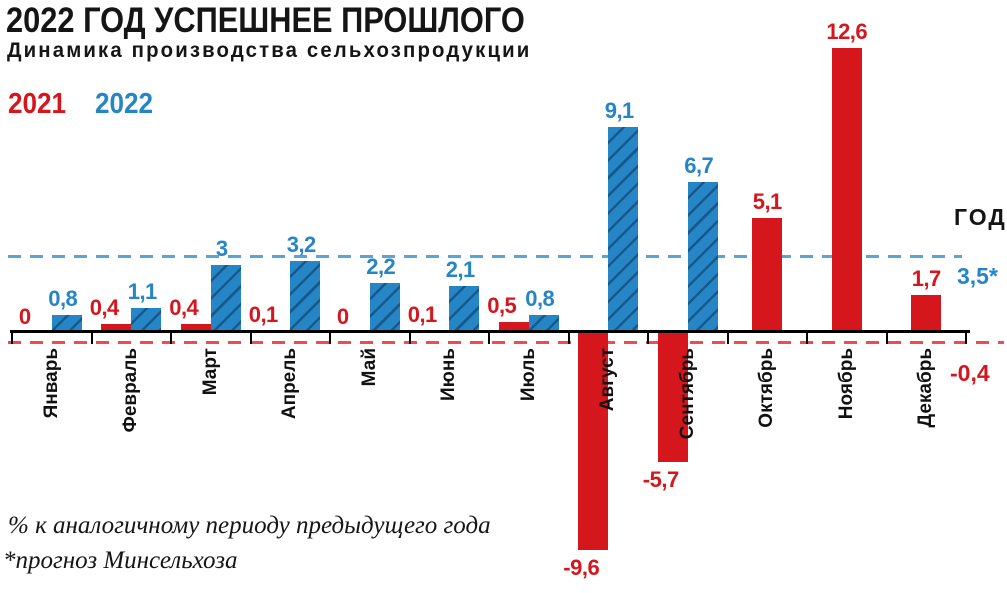 The image size is (1007, 593). What do you see at coordinates (449, 375) in the screenshot?
I see `month-label-6: Июнь` at bounding box center [449, 375].